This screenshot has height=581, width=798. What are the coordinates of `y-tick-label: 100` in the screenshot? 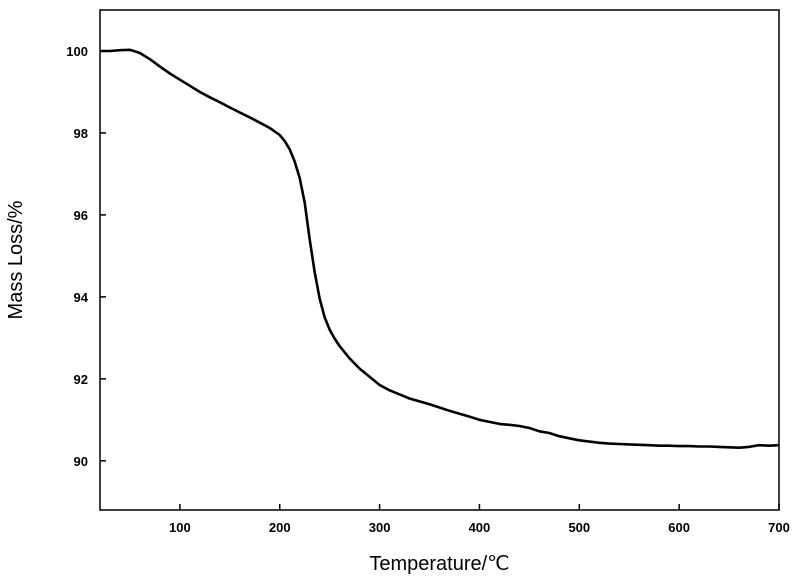 It's located at (77, 51).